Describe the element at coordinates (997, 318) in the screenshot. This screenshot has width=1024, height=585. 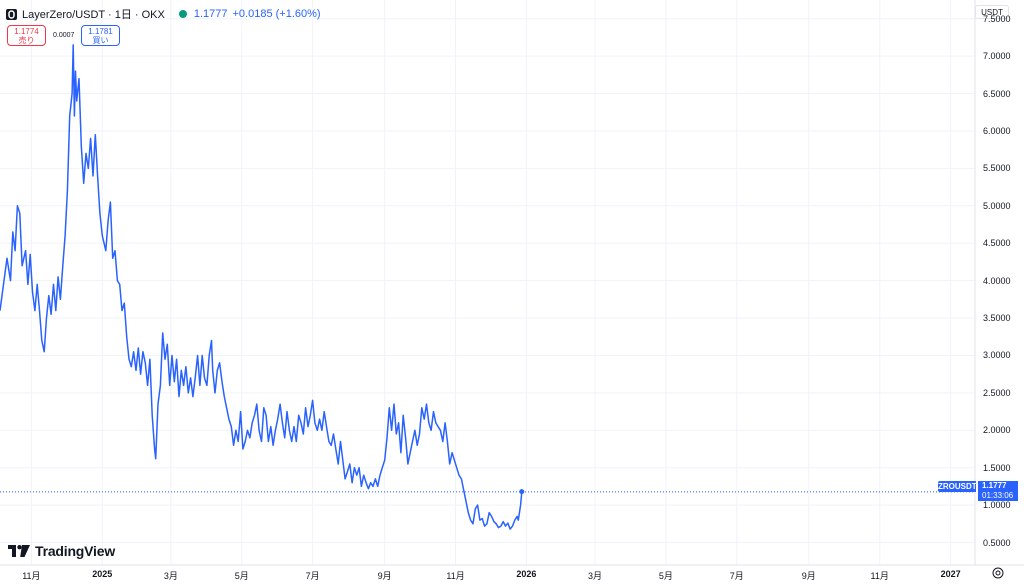
I see `y-tick-label: 3.5000` at that location.